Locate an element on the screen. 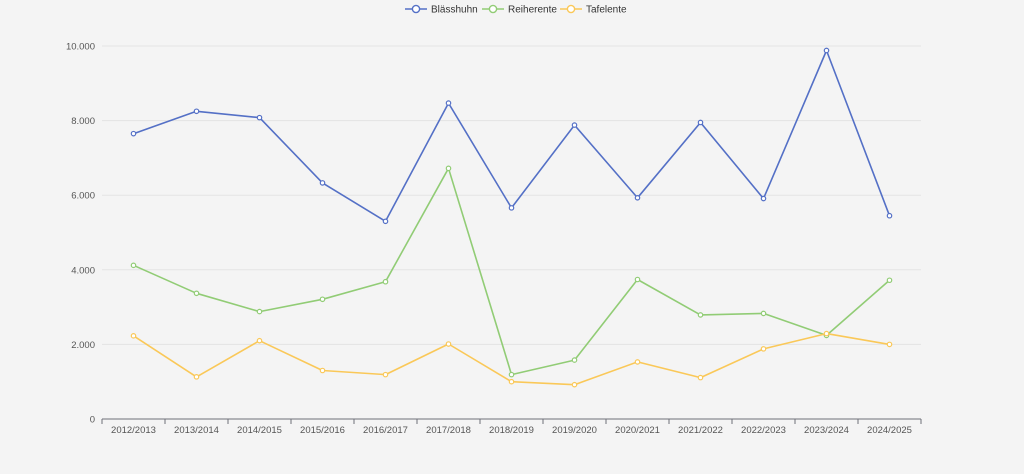 This screenshot has height=474, width=1024. x-tick-label: 2024/2025 is located at coordinates (889, 430).